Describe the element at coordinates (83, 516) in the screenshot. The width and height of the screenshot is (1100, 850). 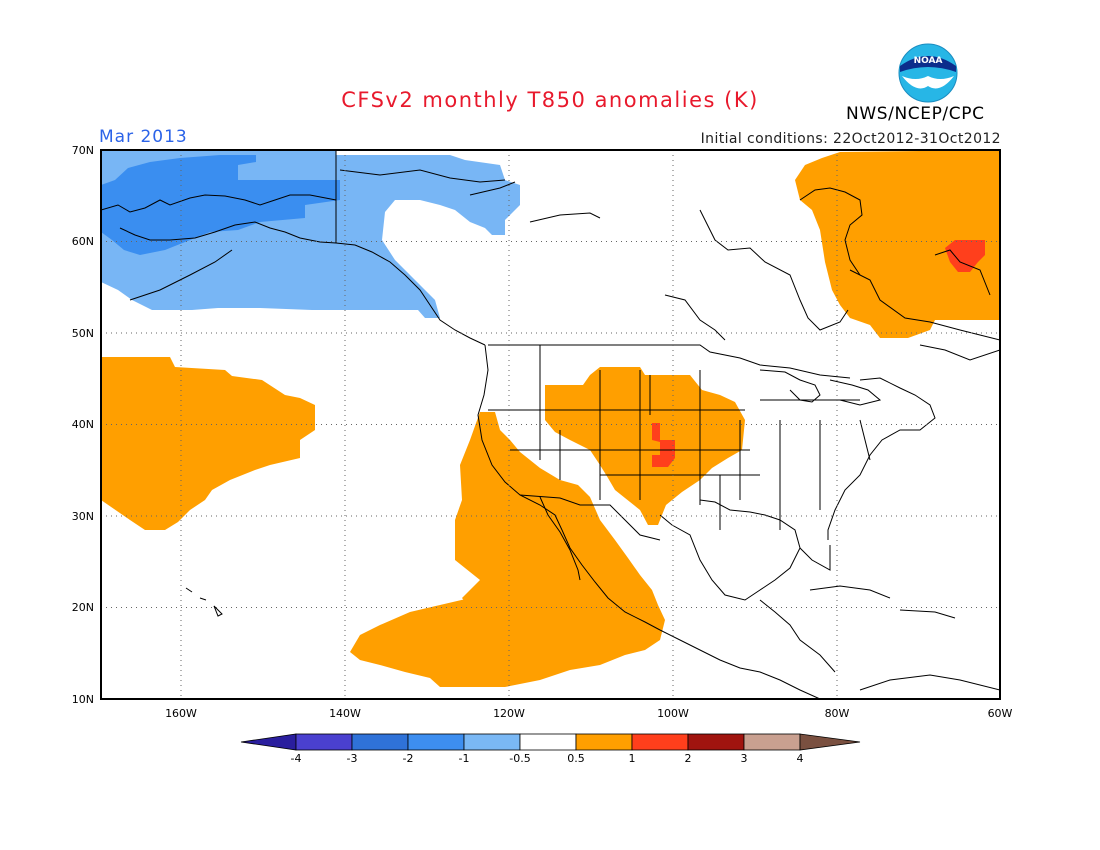
I see `lat-label-30n: 30N` at that location.